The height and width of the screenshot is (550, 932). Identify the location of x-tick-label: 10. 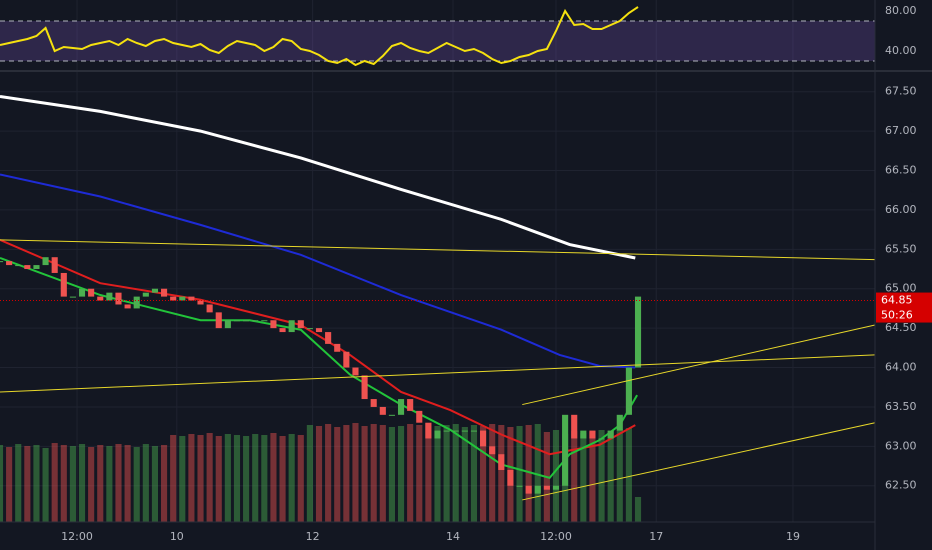
(177, 536).